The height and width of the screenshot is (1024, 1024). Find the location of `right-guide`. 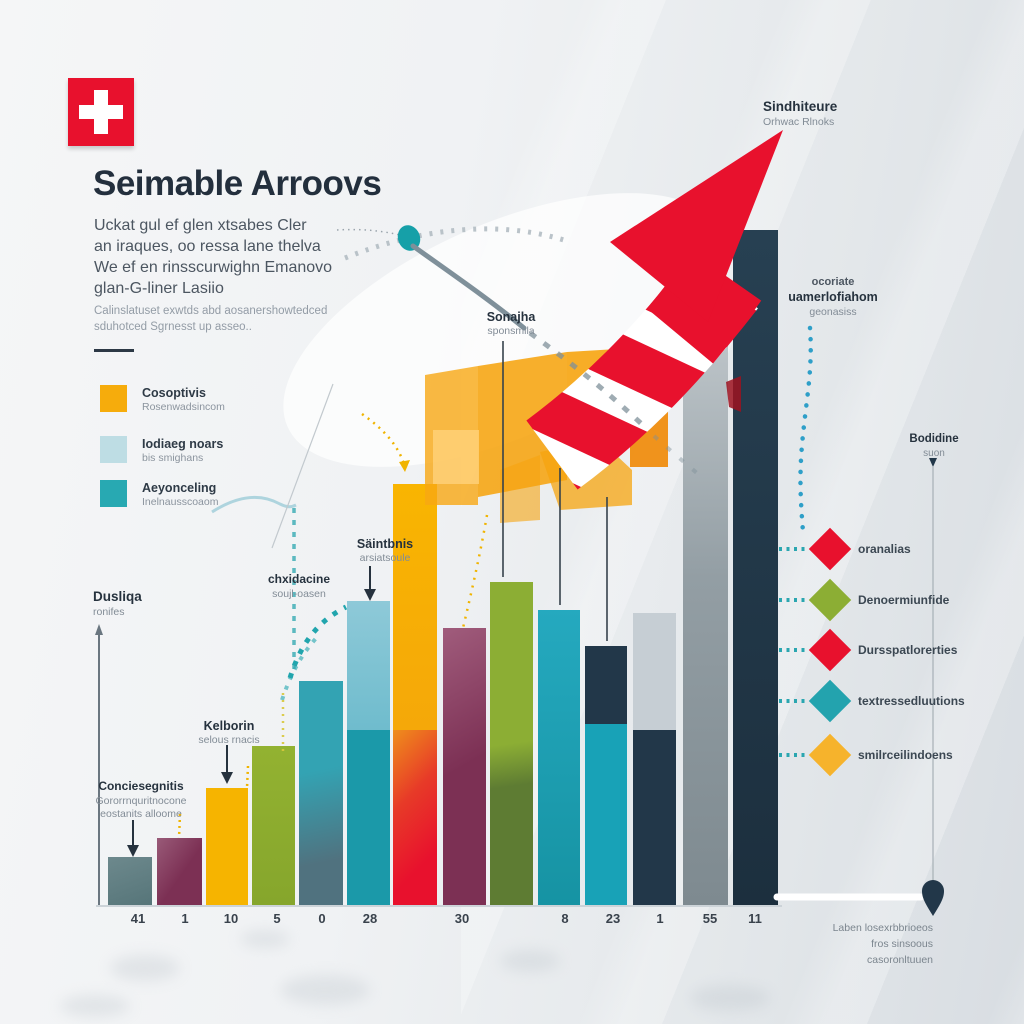

right-guide is located at coordinates (858, 687).